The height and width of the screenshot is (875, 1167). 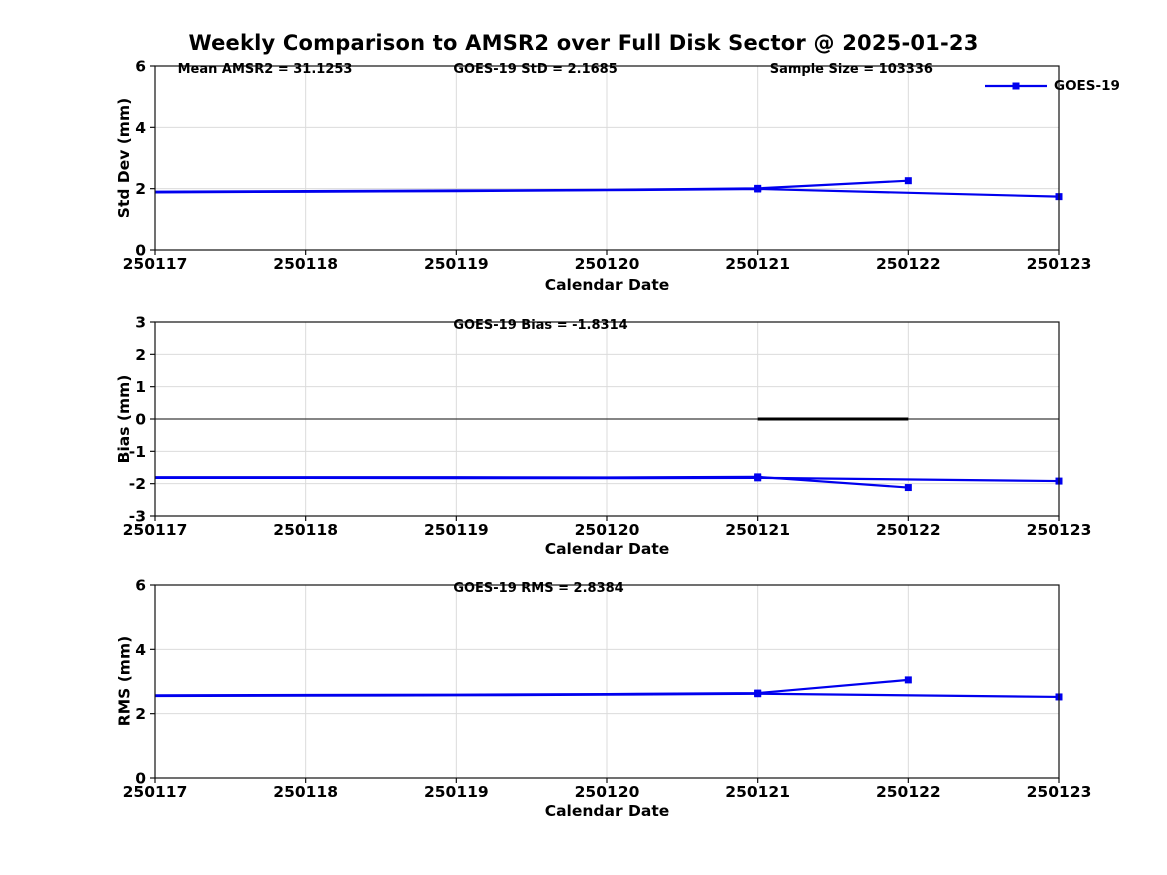 What do you see at coordinates (1052, 86) in the screenshot?
I see `legend: GOES-19` at bounding box center [1052, 86].